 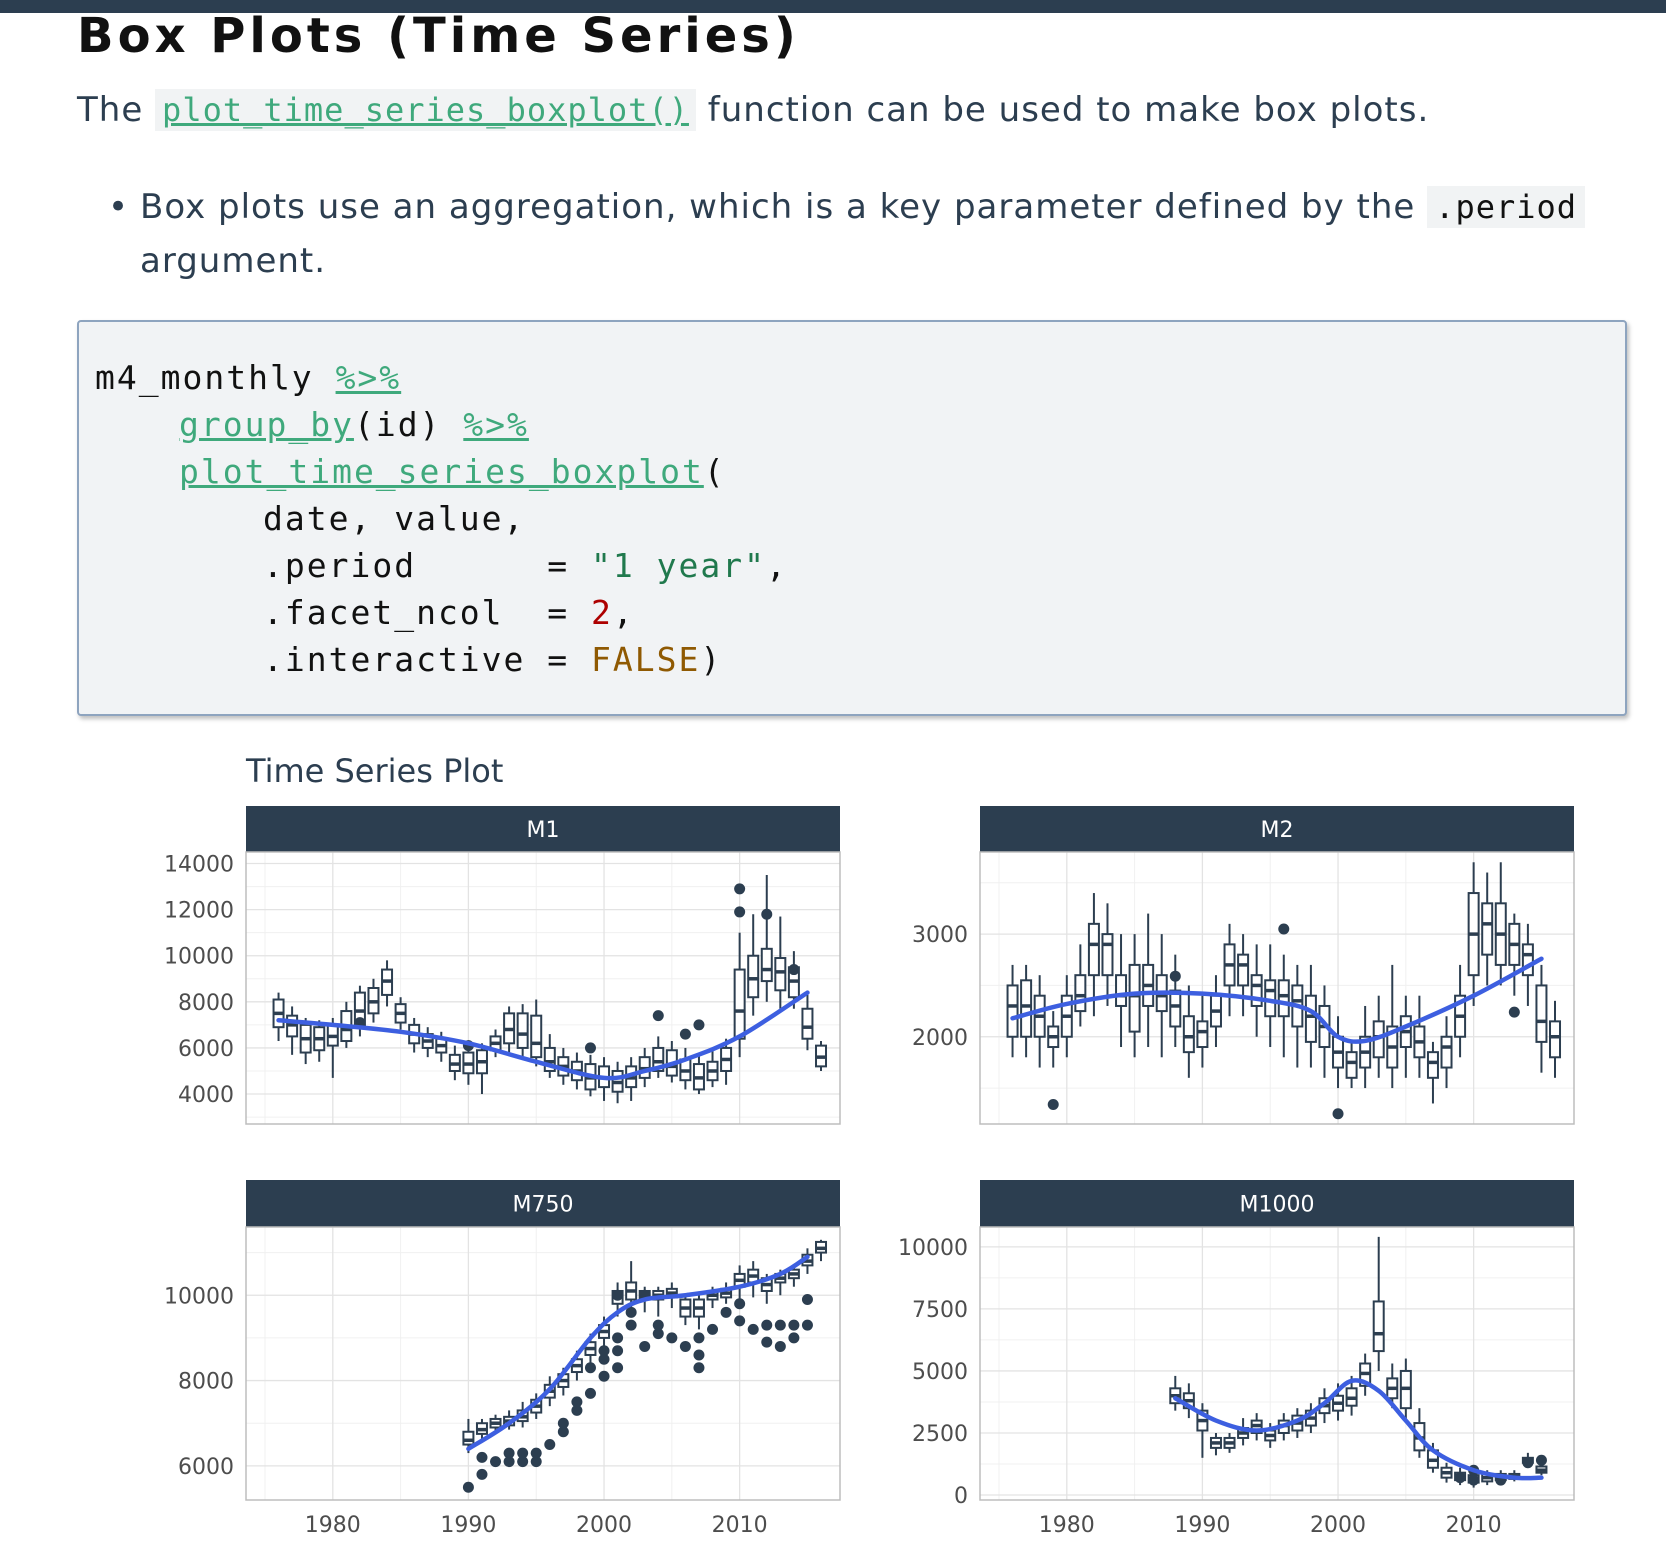 What do you see at coordinates (266, 424) in the screenshot?
I see `group-by-link: group_by` at bounding box center [266, 424].